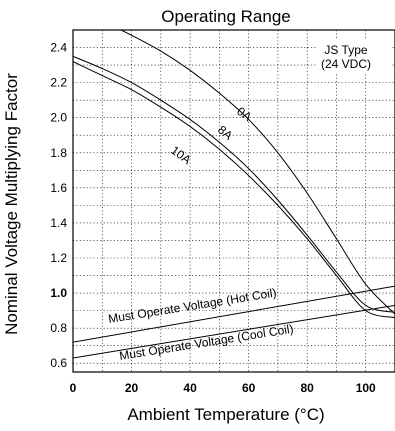  What do you see at coordinates (244, 114) in the screenshot?
I see `series-label: 0A` at bounding box center [244, 114].